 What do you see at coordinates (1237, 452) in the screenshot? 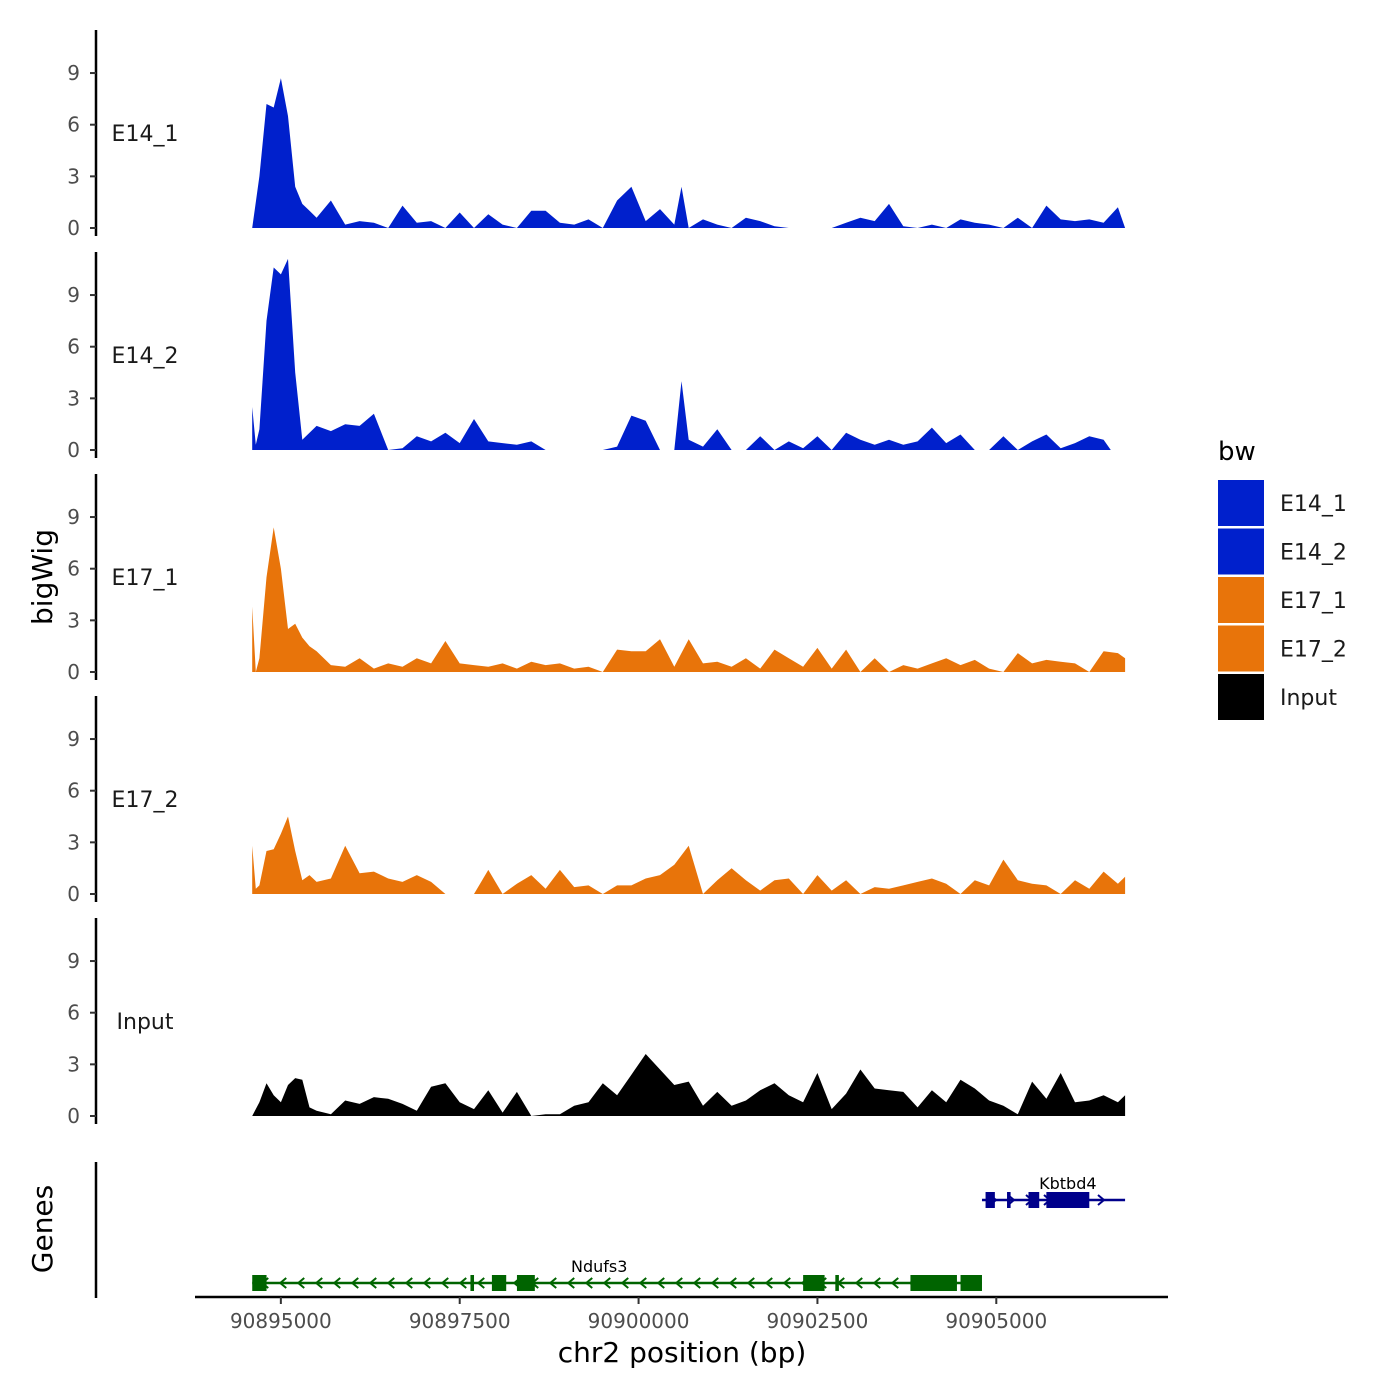
I see `legend-title: bw` at bounding box center [1237, 452].